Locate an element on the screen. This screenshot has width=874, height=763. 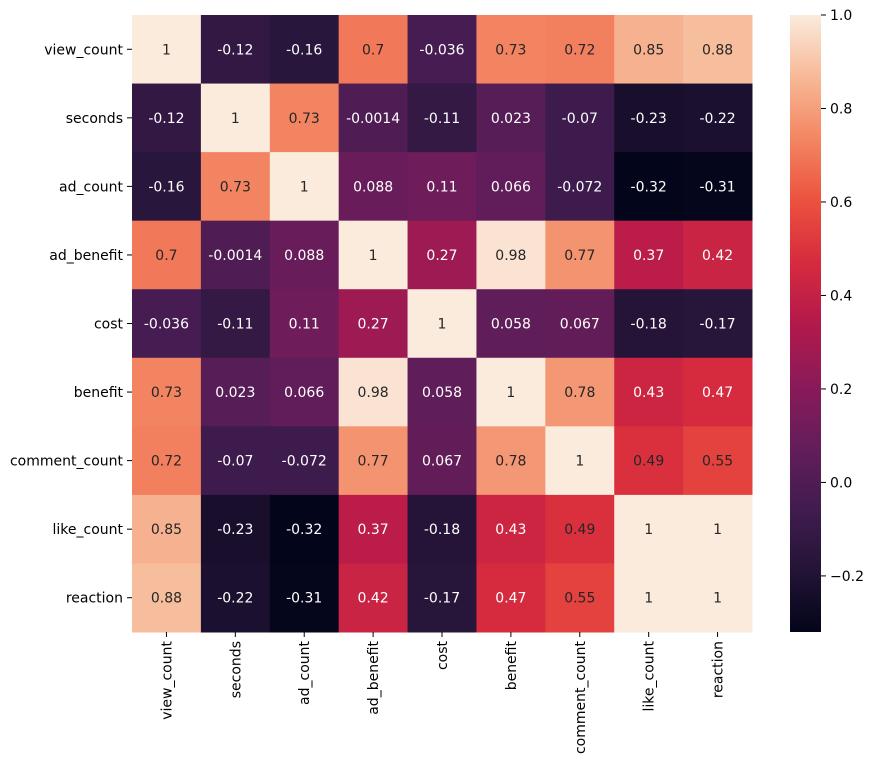
cell-annotation: 0.058 is located at coordinates (511, 325).